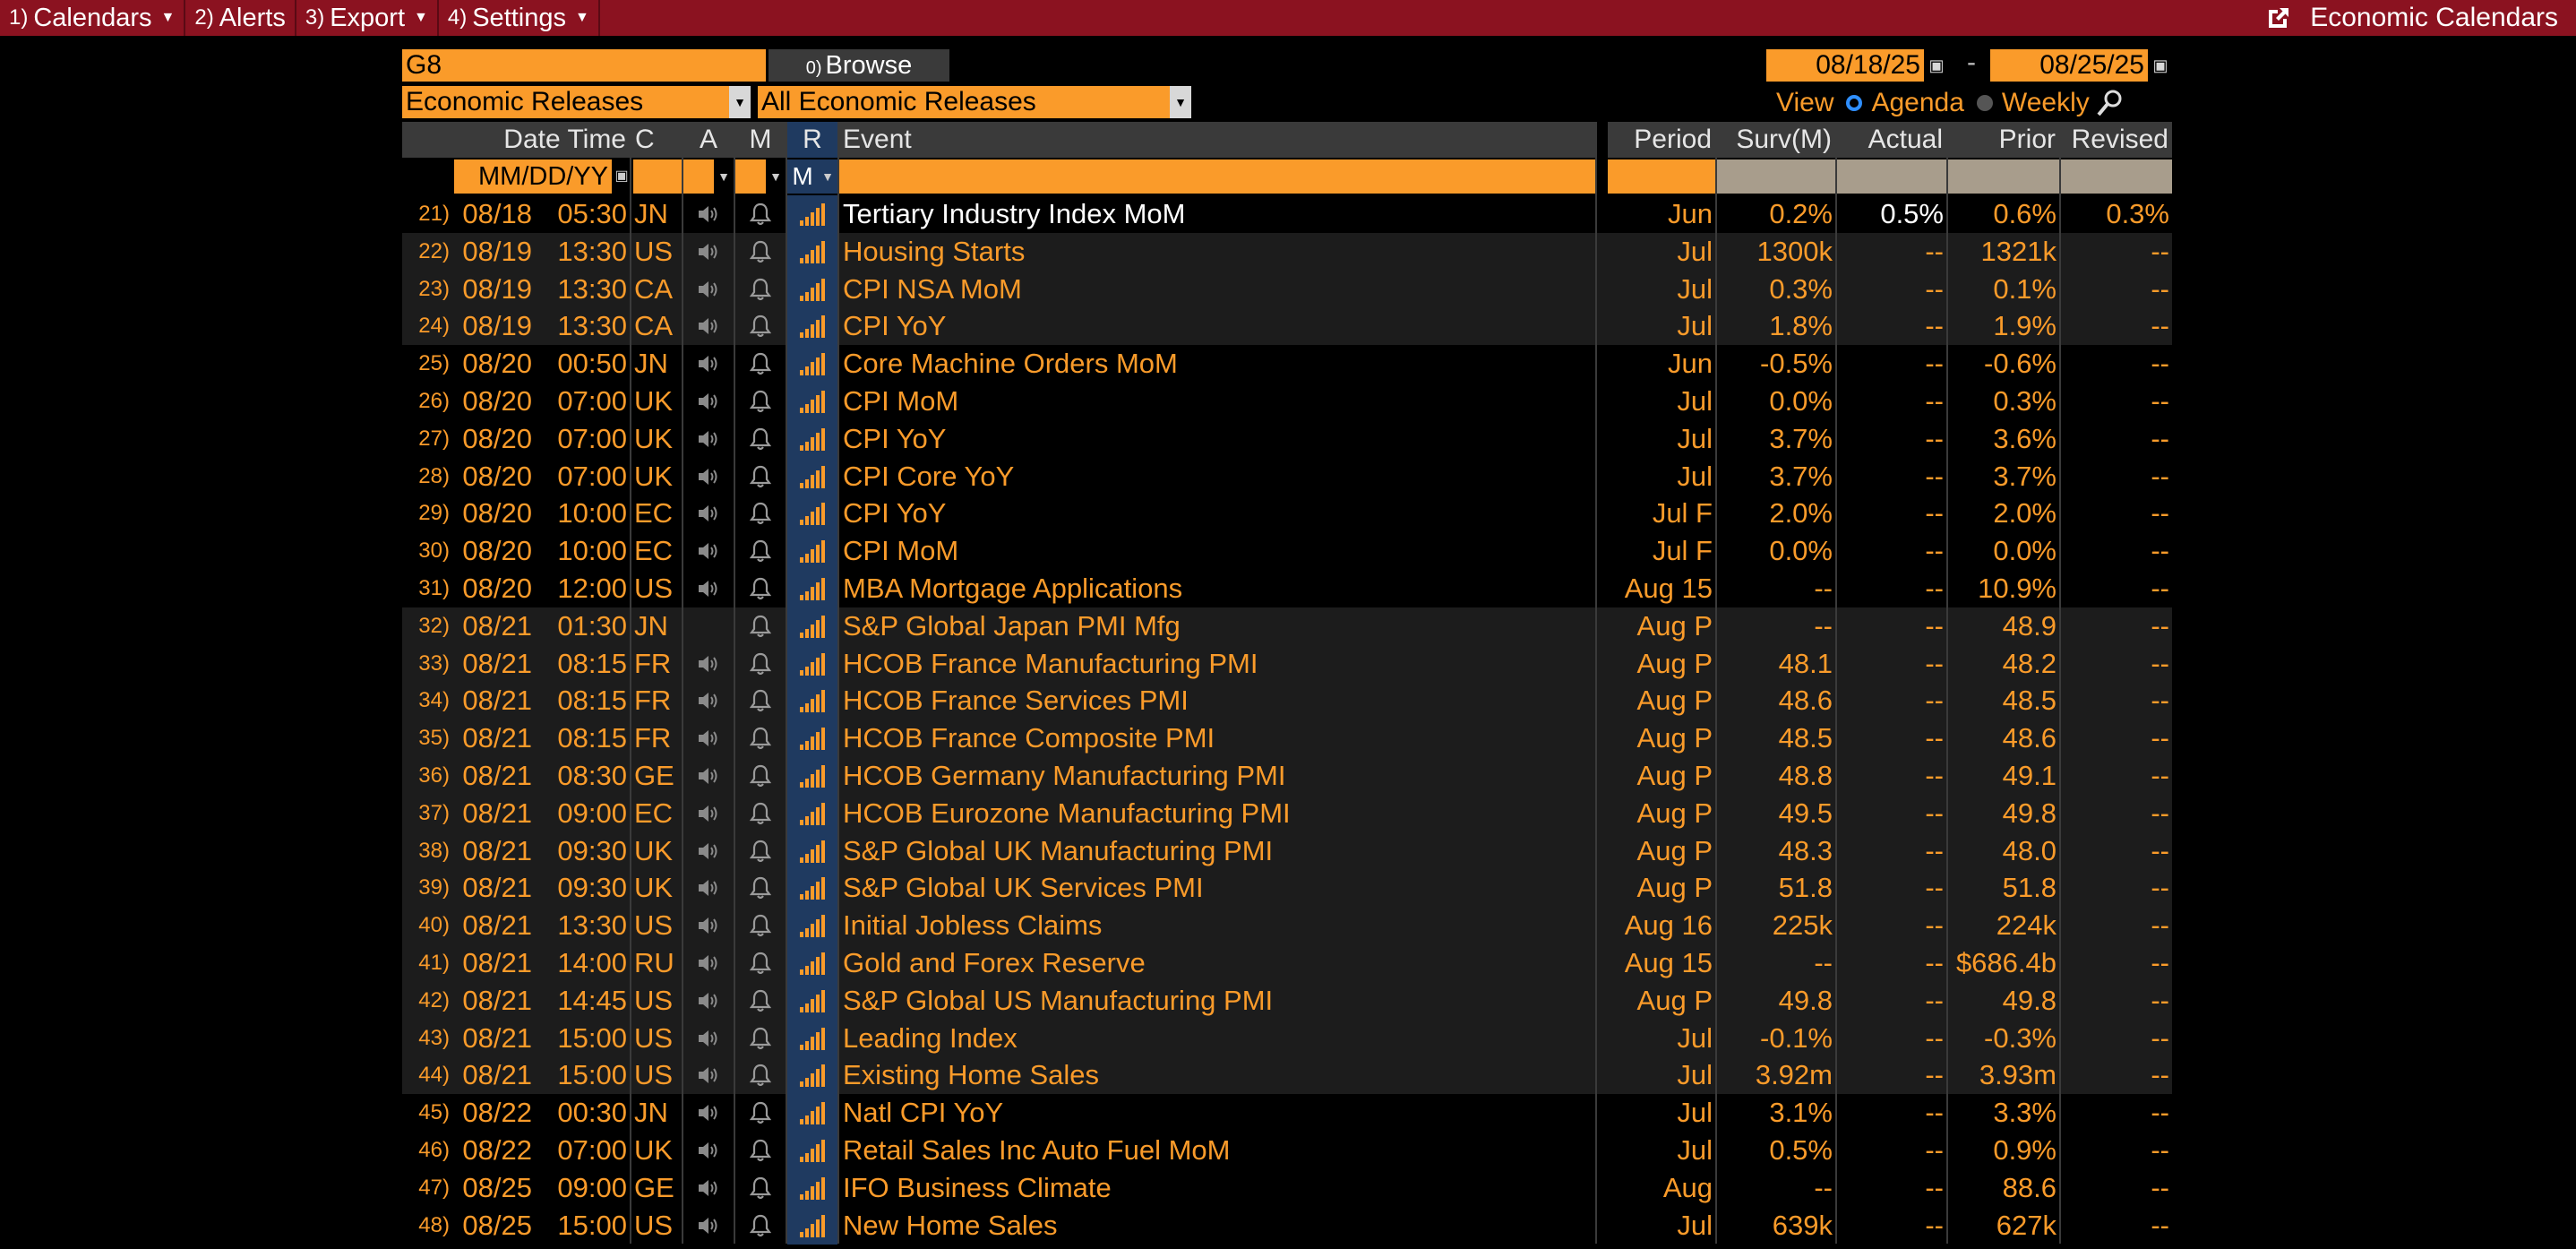 This screenshot has height=1249, width=2576. Describe the element at coordinates (977, 1187) in the screenshot. I see `row-event: IFO Business Climate` at that location.